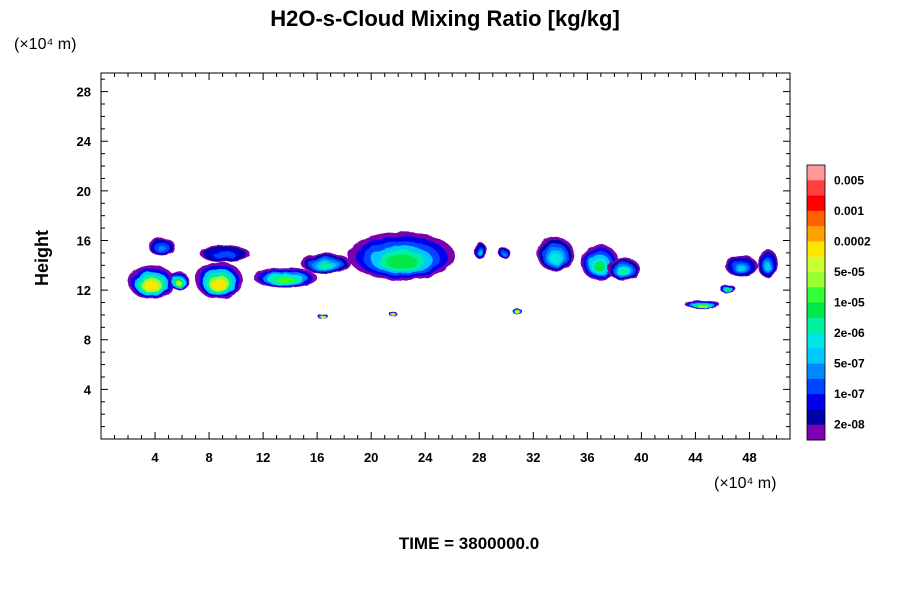 The width and height of the screenshot is (900, 600). I want to click on y-tick-label: 24, so click(84, 141).